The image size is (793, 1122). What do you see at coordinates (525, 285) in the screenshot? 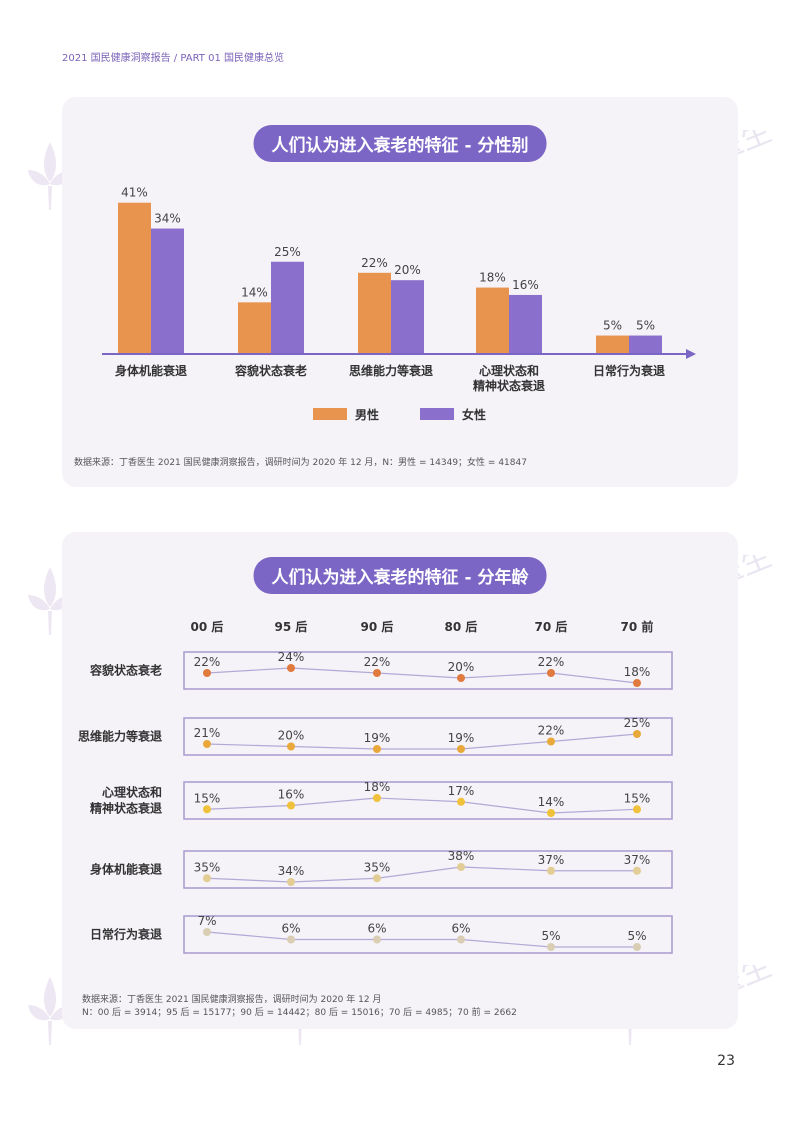
I see `bar-value-label: 16%` at bounding box center [525, 285].